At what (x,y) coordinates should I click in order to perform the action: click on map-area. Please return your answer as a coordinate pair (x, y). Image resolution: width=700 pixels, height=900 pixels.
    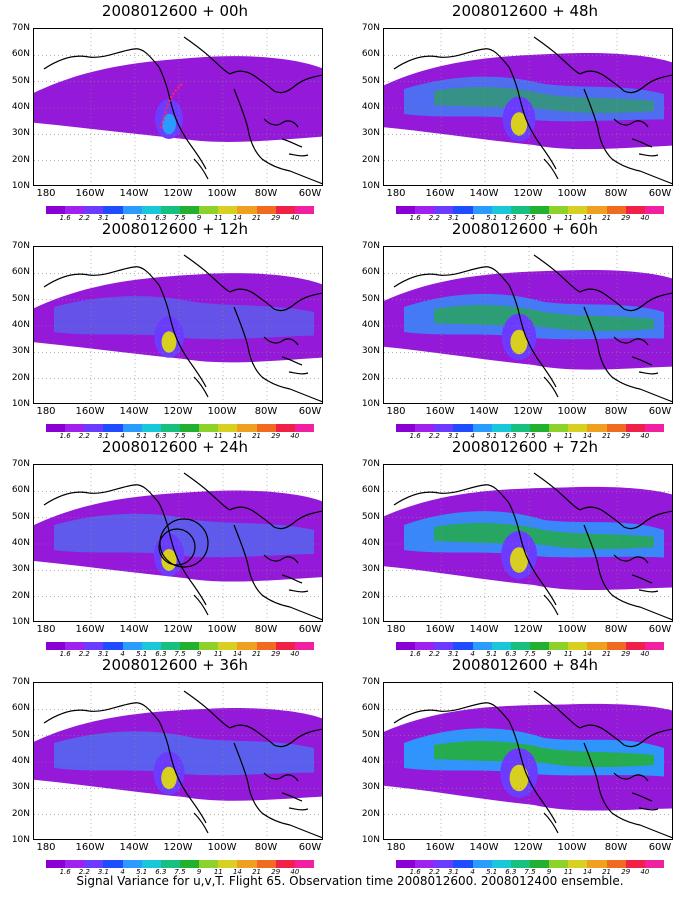
    Looking at the image, I should click on (178, 543).